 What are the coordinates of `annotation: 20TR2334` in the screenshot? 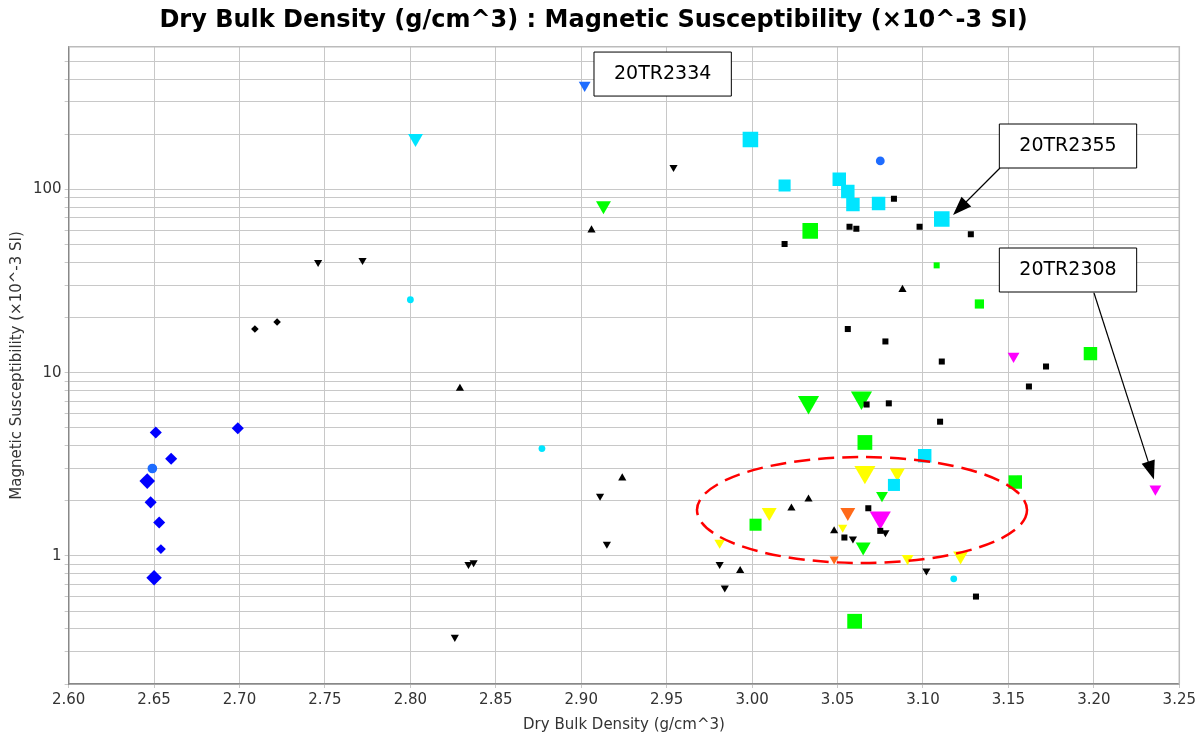 It's located at (662, 72).